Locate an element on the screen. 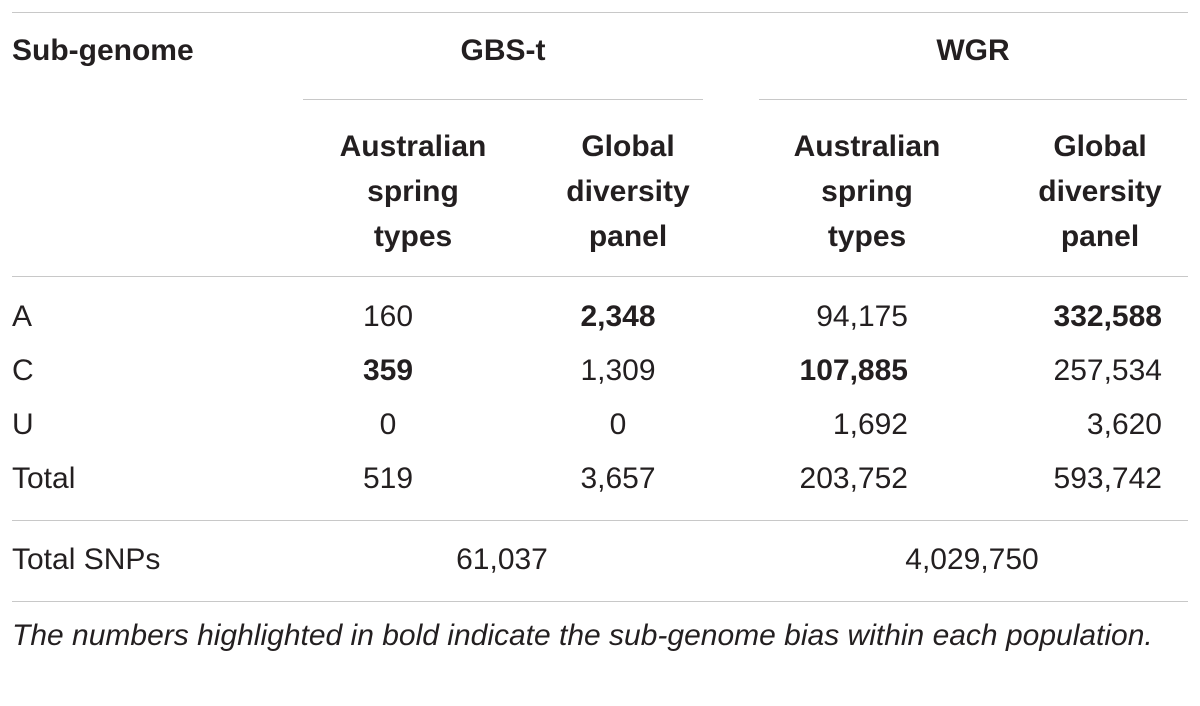  total-snps-gbs-t: 61,037 is located at coordinates (502, 559).